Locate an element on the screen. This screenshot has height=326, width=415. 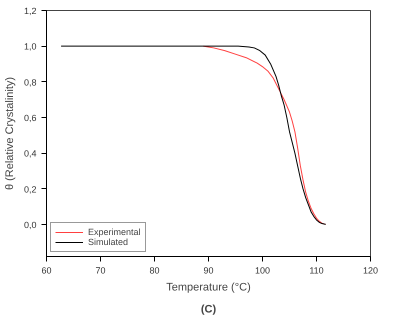
y-tick-label: 0,0 is located at coordinates (30, 225).